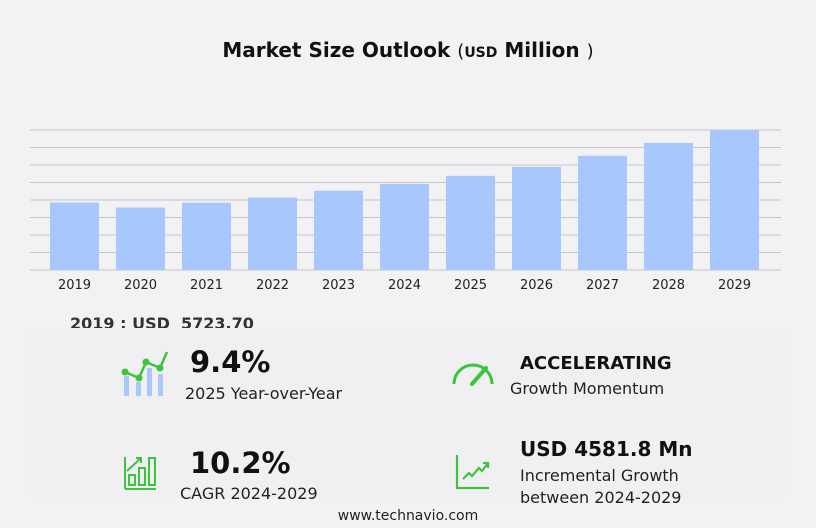 This screenshot has height=528, width=816. I want to click on title-paren-close: ), so click(590, 51).